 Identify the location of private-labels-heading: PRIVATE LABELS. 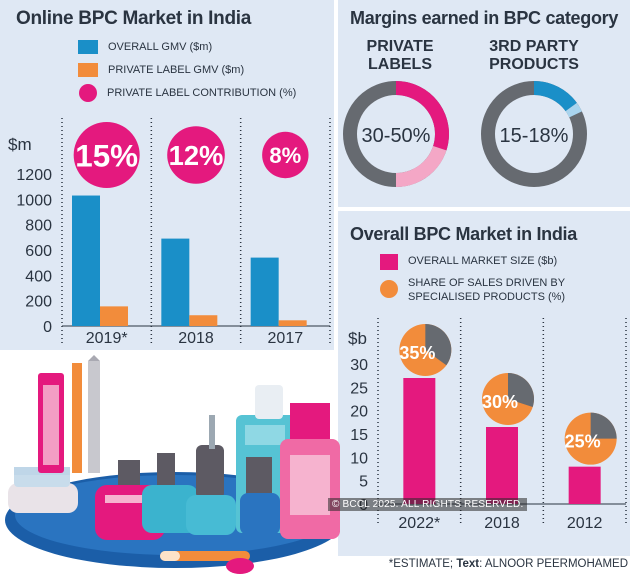
(400, 56).